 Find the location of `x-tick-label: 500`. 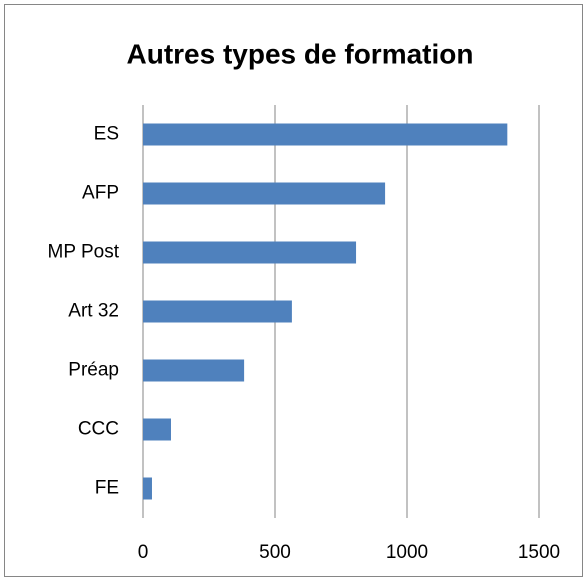

x-tick-label: 500 is located at coordinates (275, 552).